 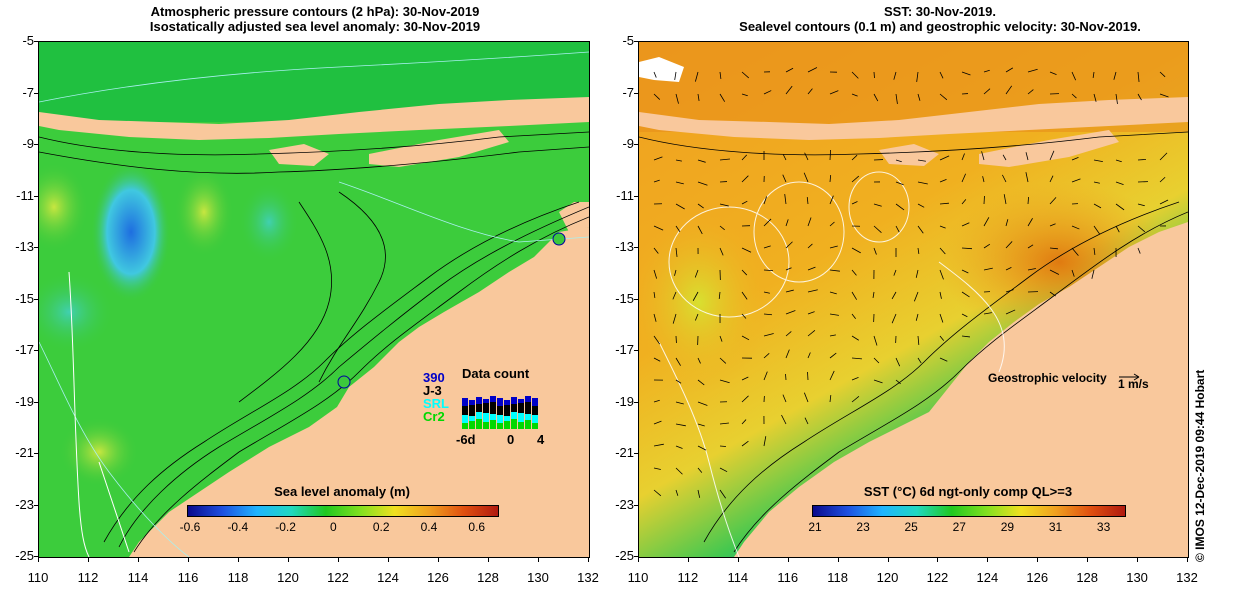 I want to click on left-lat-label: -7, so click(x=28, y=92).